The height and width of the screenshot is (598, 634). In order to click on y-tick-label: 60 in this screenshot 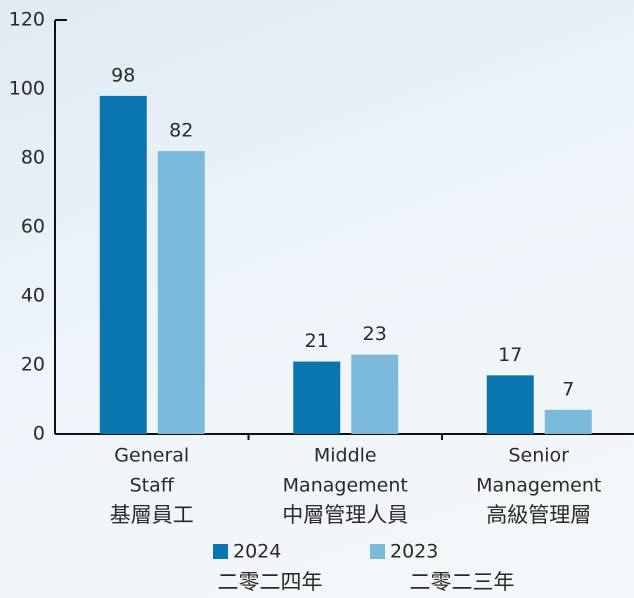, I will do `click(33, 227)`.